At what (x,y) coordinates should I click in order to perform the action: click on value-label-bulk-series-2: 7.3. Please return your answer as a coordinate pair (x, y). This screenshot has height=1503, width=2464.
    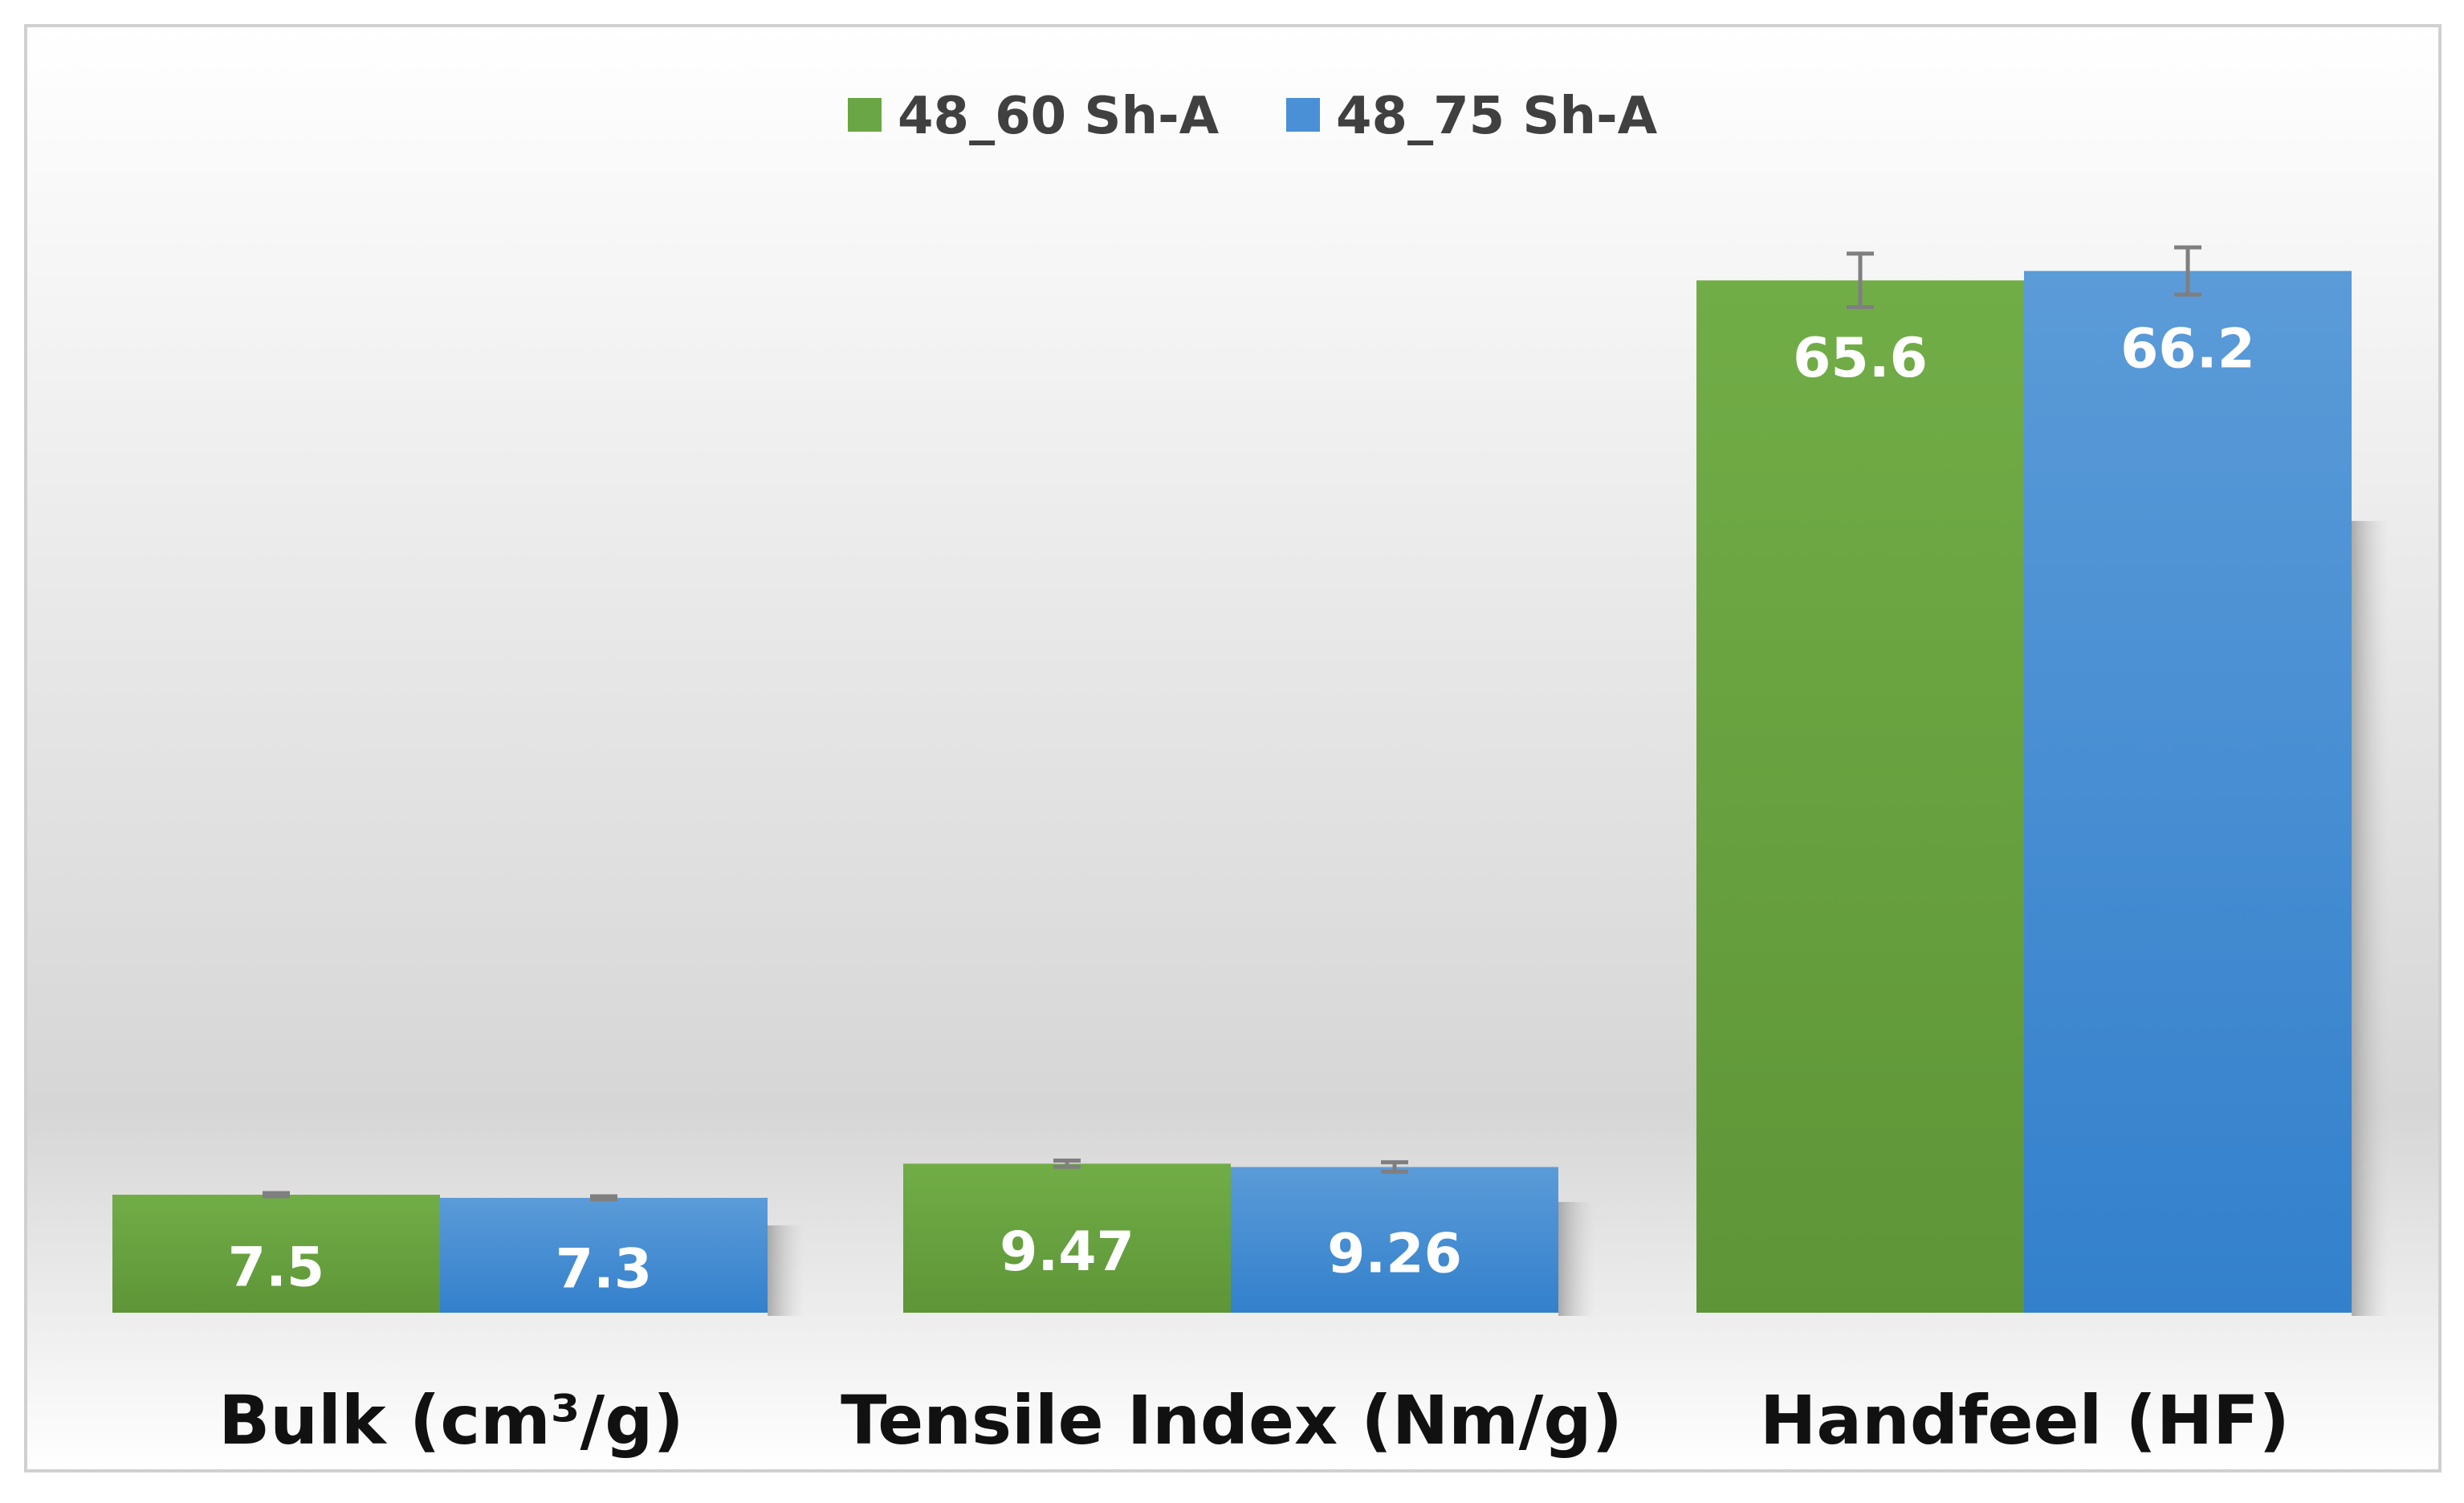
    Looking at the image, I should click on (604, 1269).